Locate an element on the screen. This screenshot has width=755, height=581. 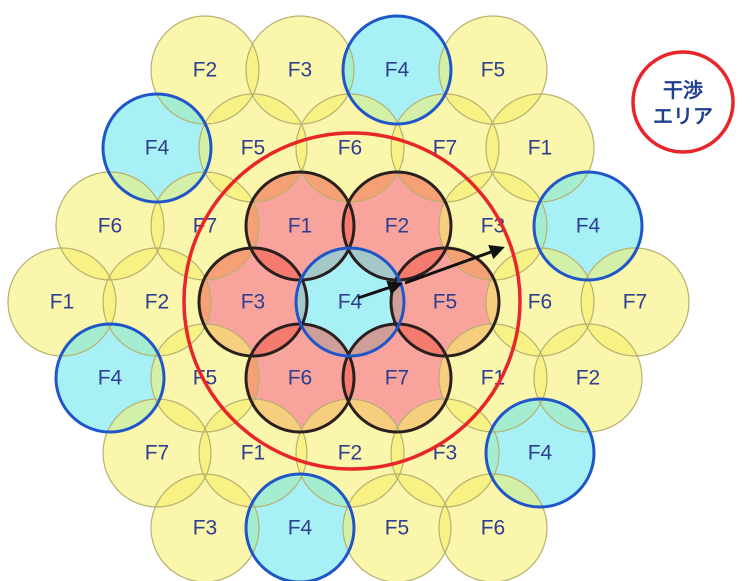
cell-outline-f1 is located at coordinates (253, 453).